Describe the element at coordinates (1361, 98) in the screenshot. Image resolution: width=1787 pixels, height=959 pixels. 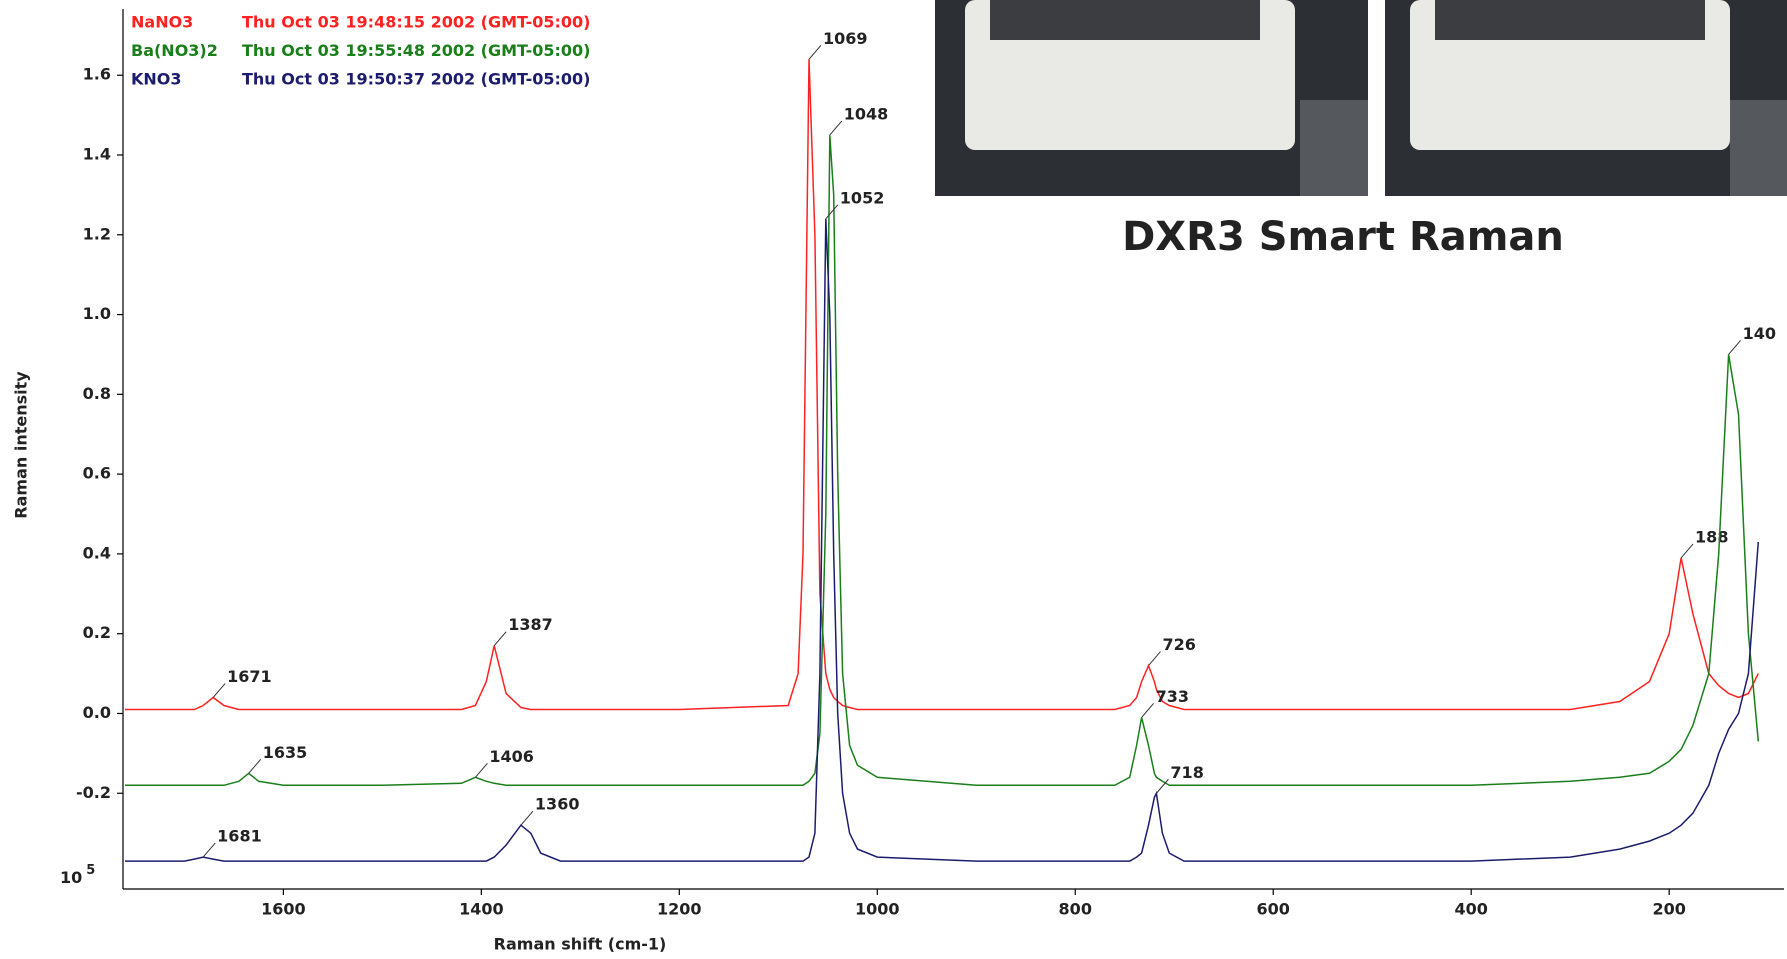
I see `instrument-photo` at that location.